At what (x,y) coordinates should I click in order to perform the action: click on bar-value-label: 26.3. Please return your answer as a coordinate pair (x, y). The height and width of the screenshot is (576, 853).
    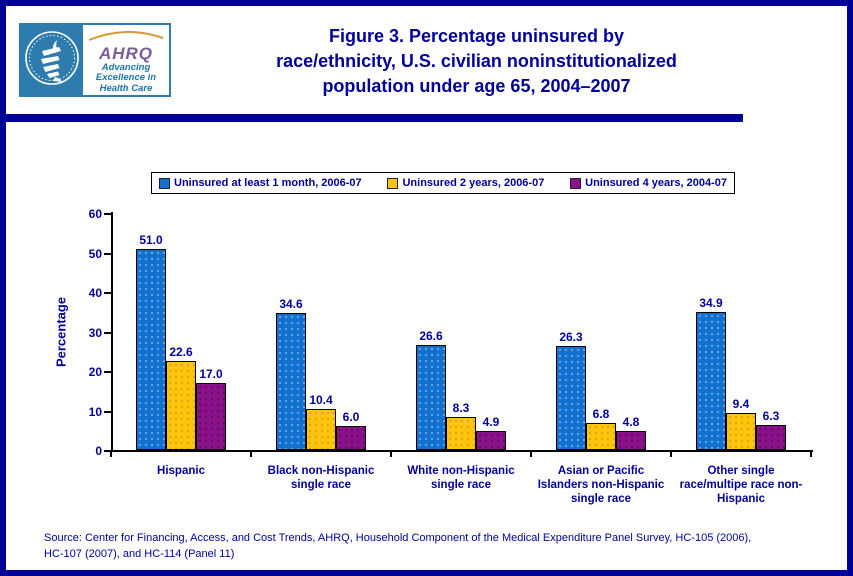
    Looking at the image, I should click on (571, 337).